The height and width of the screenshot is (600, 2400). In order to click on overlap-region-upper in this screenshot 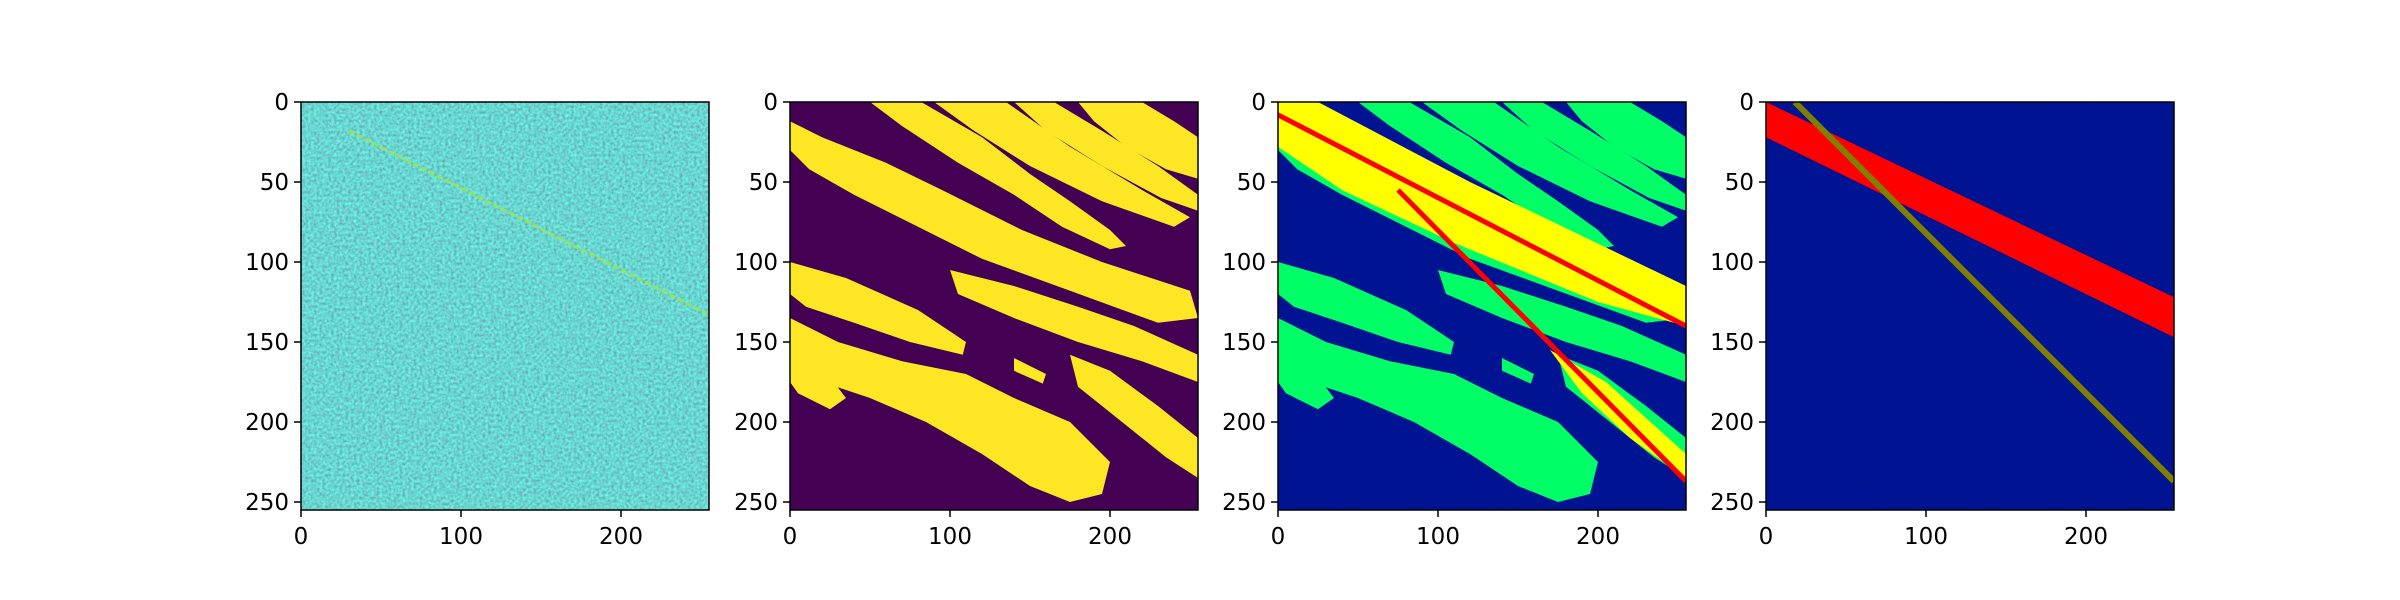, I will do `click(1482, 214)`.